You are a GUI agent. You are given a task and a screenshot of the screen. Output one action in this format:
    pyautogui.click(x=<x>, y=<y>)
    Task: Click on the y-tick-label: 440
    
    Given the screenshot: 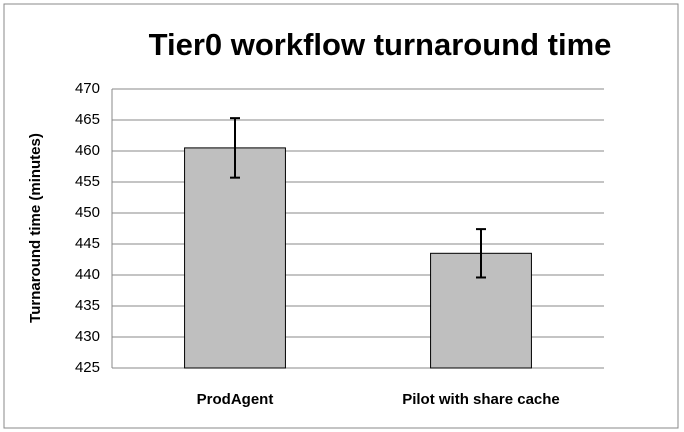 What is the action you would take?
    pyautogui.click(x=87, y=274)
    